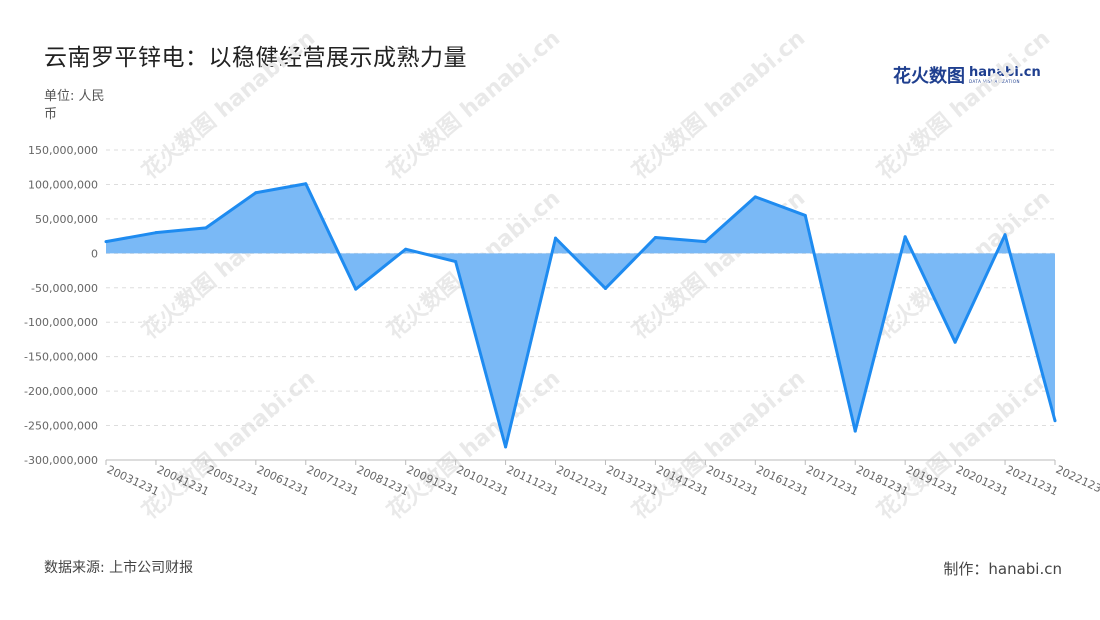 This screenshot has width=1100, height=620. I want to click on logo-tagline: DATA VISUALIZATION, so click(995, 81).